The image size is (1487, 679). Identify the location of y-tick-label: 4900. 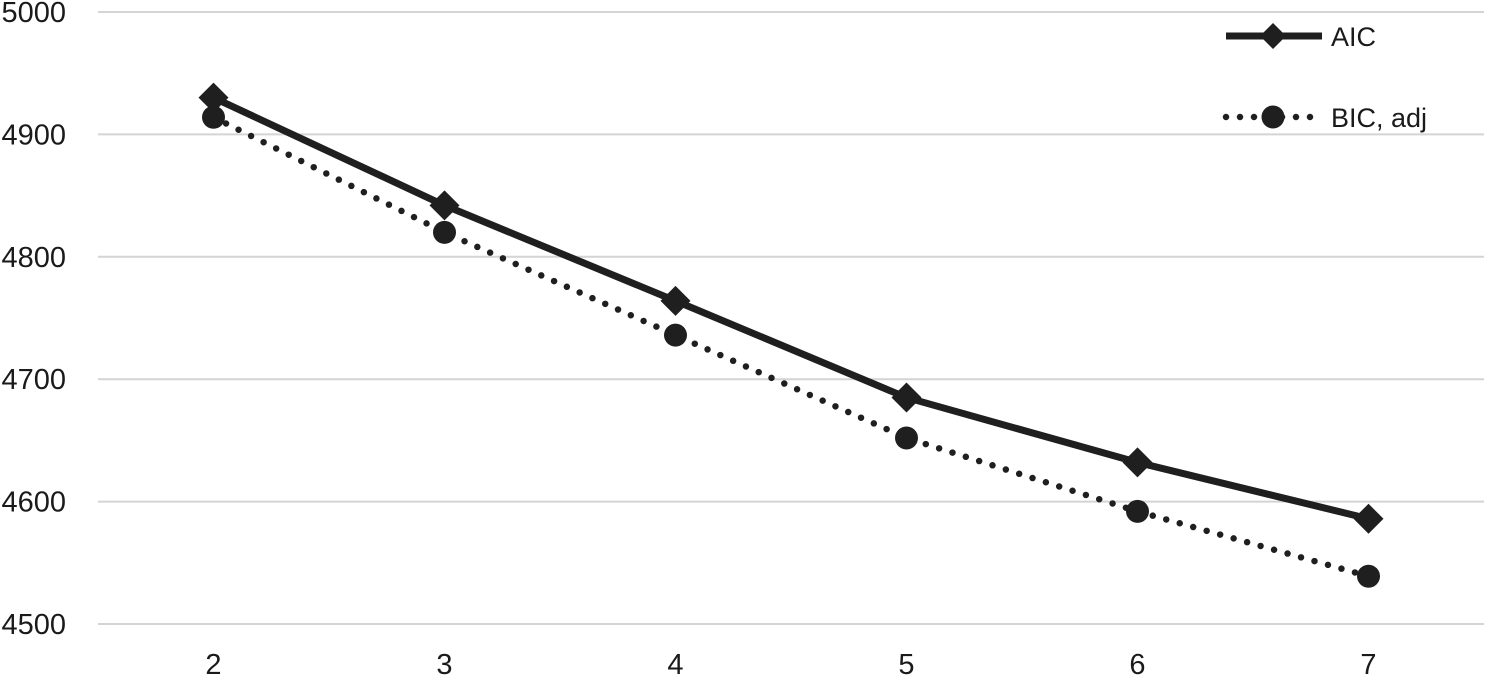
(33, 135).